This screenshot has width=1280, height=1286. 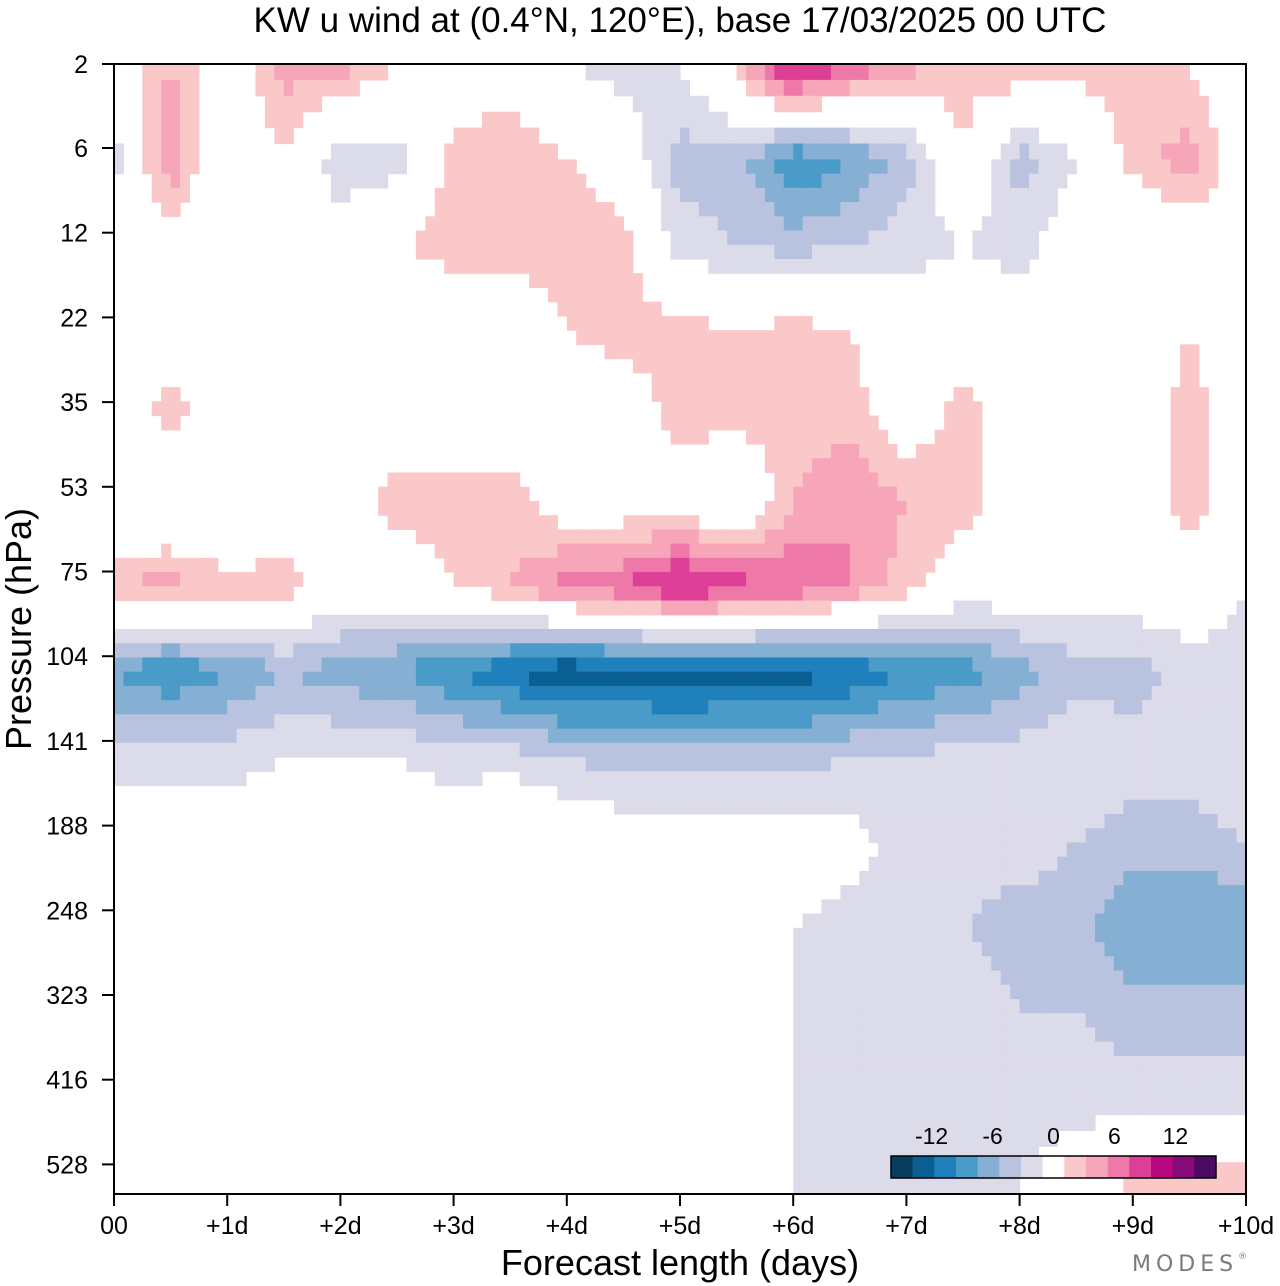 I want to click on y-tick-label: 141, so click(x=67, y=742).